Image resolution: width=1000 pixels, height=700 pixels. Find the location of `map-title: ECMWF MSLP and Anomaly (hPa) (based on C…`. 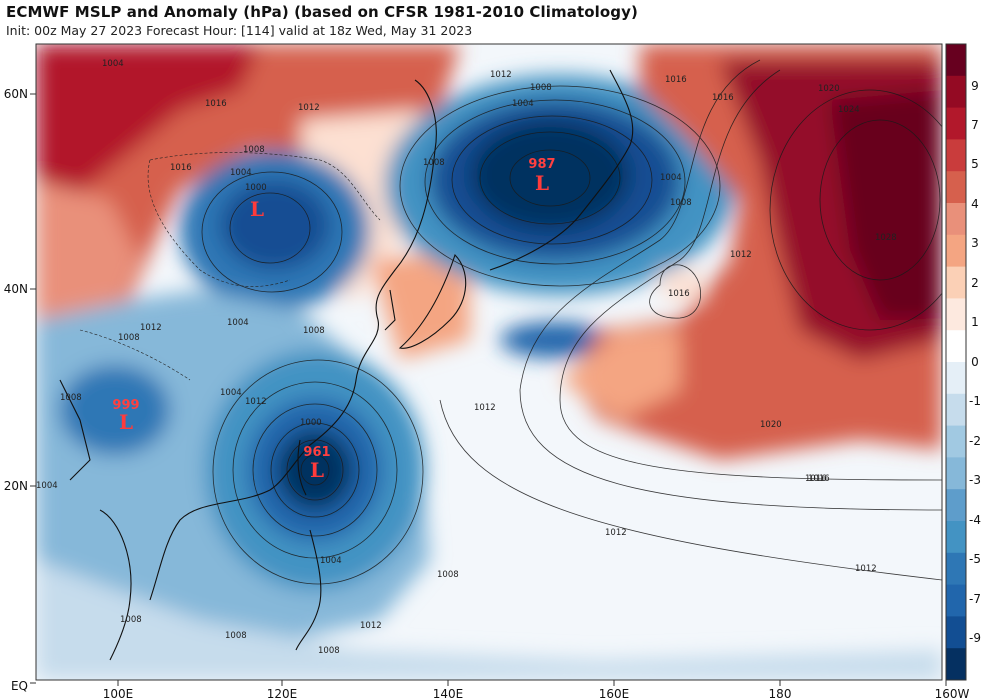

map-title: ECMWF MSLP and Anomaly (hPa) (based on C… is located at coordinates (322, 12).